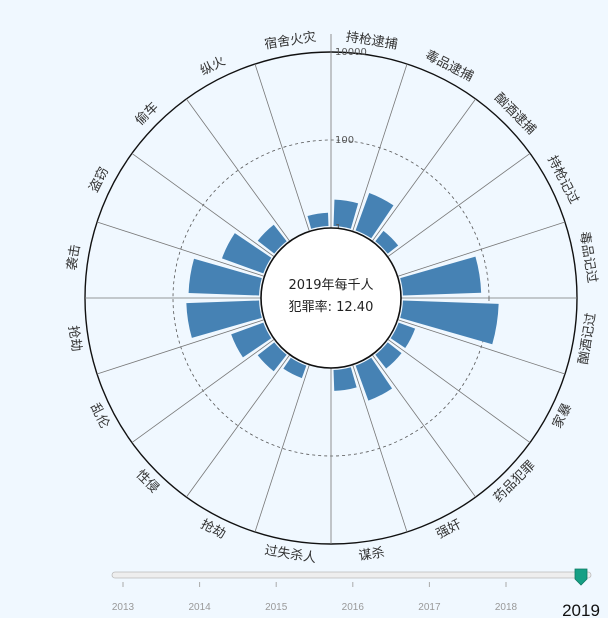  What do you see at coordinates (351, 52) in the screenshot?
I see `radial-tick-label: 10000` at bounding box center [351, 52].